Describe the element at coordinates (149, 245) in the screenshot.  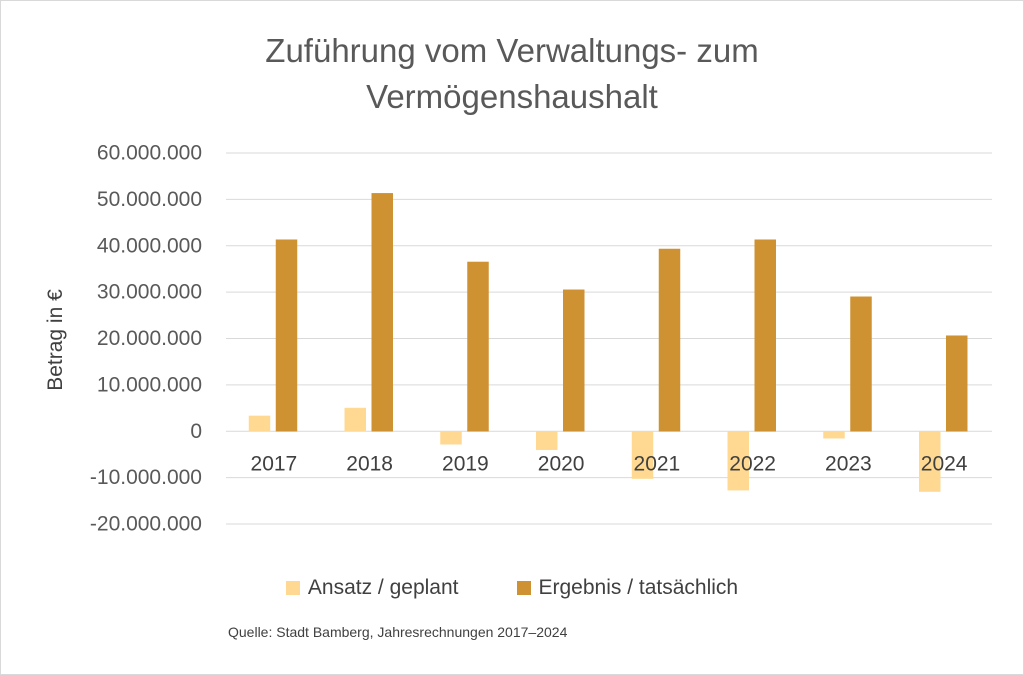
I see `y-tick-label: 40.000.000` at that location.